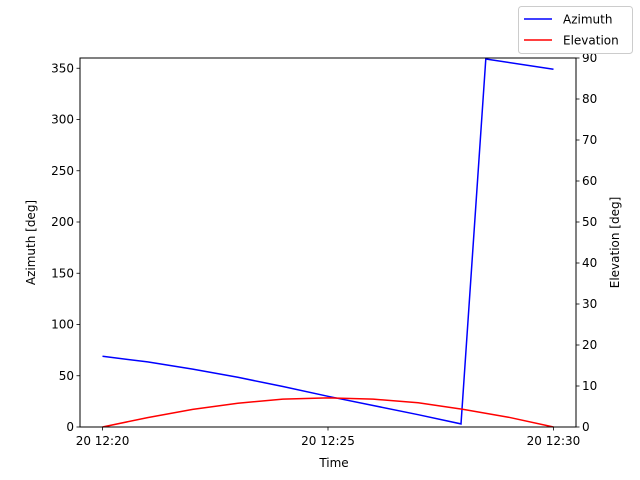  Describe the element at coordinates (586, 242) in the screenshot. I see `right-axis: 0 10 20 30 40 50 60 70 80 90` at that location.